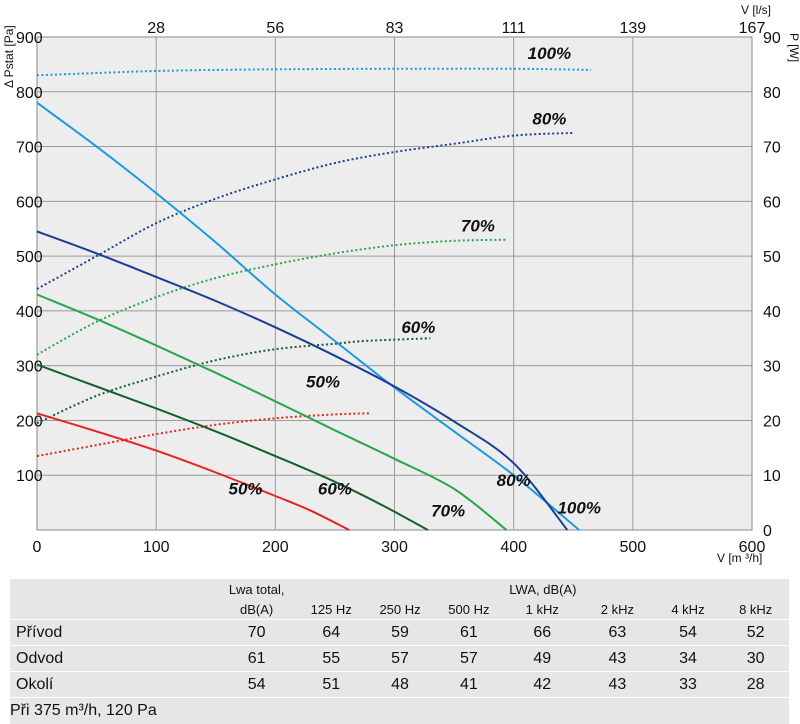 The width and height of the screenshot is (800, 724). I want to click on value-cell: 41, so click(468, 685).